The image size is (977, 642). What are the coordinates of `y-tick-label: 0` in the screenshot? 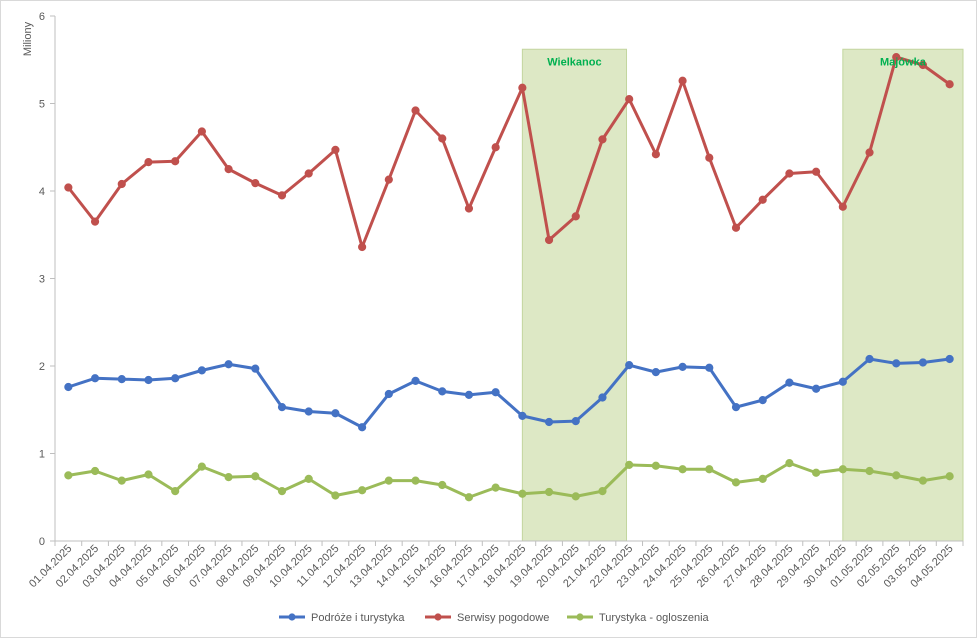 It's located at (42, 542).